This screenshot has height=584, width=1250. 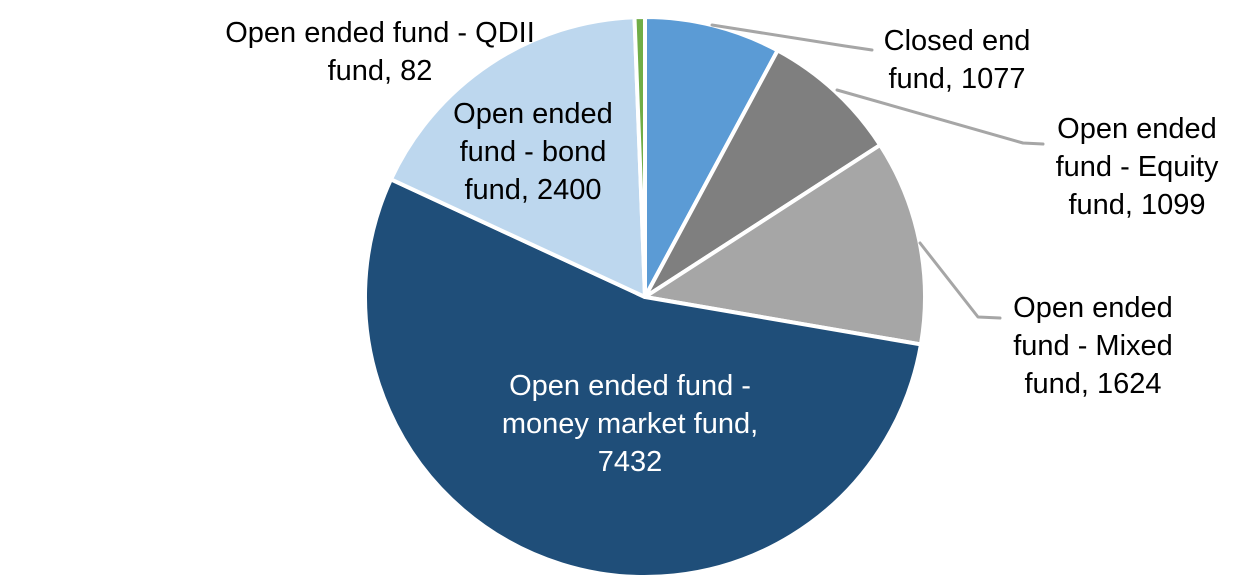 What do you see at coordinates (957, 41) in the screenshot?
I see `data-label-line: Closed end` at bounding box center [957, 41].